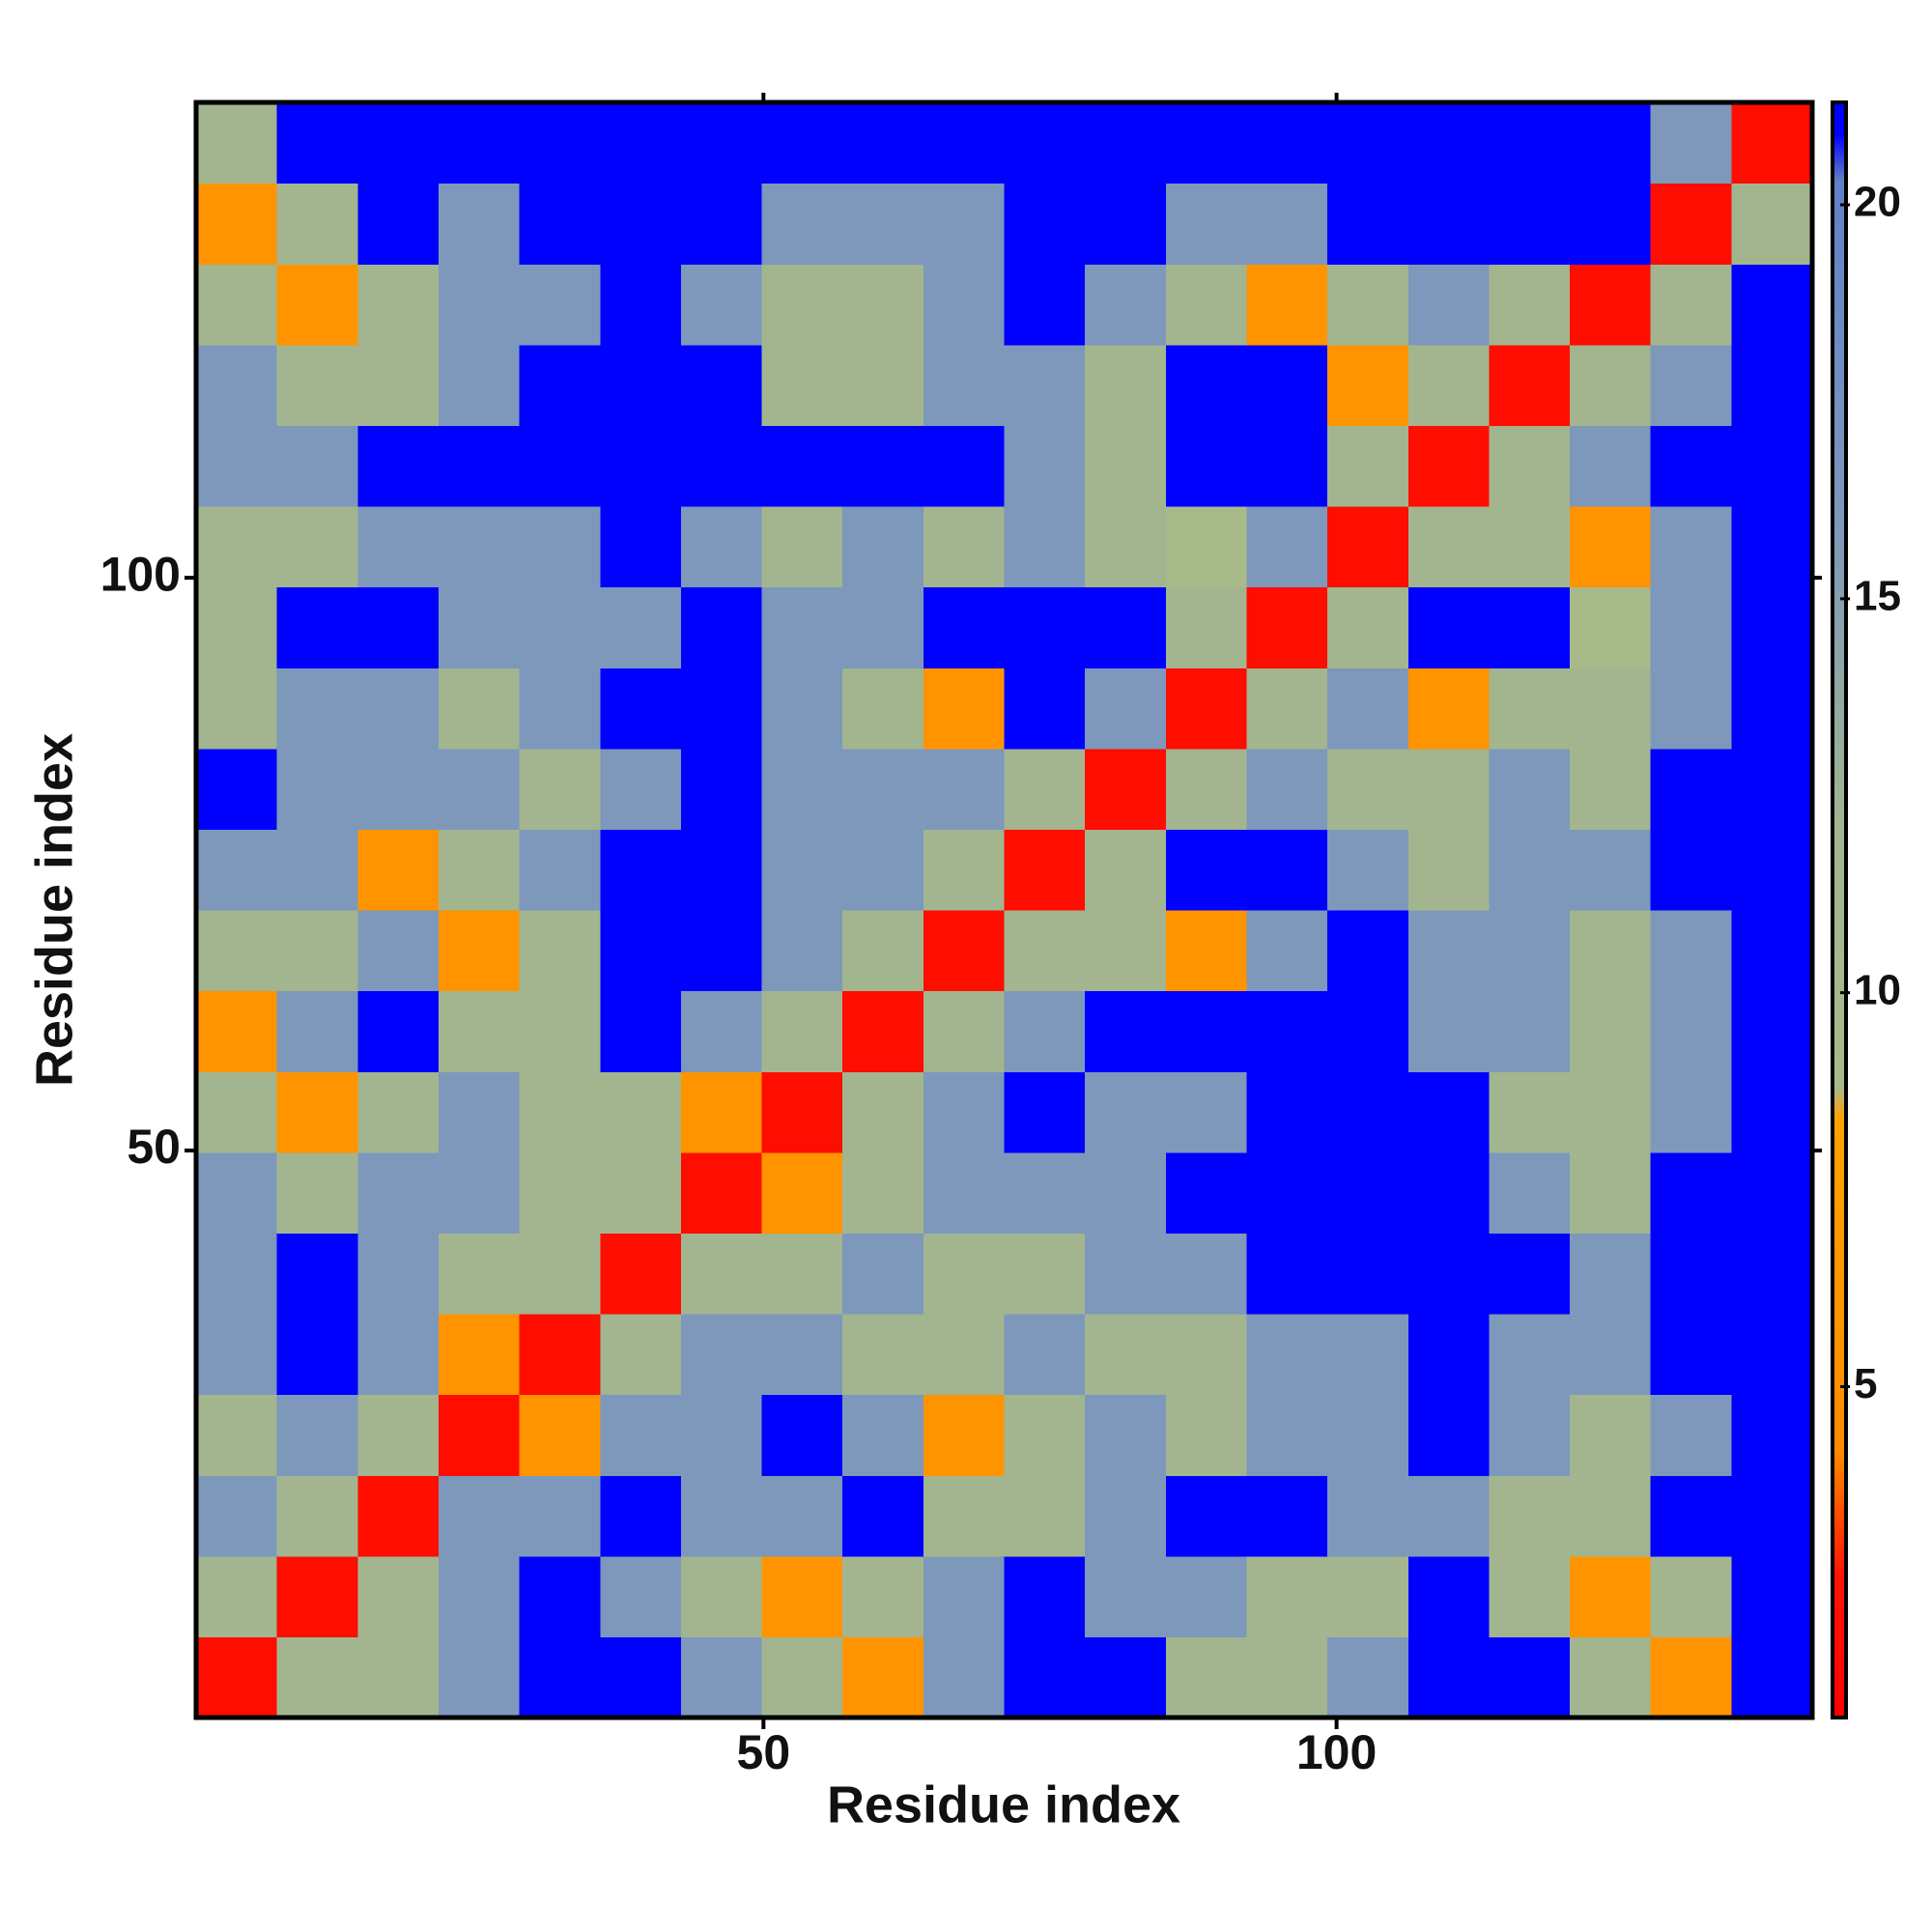  What do you see at coordinates (1839, 909) in the screenshot?
I see `colorbar` at bounding box center [1839, 909].